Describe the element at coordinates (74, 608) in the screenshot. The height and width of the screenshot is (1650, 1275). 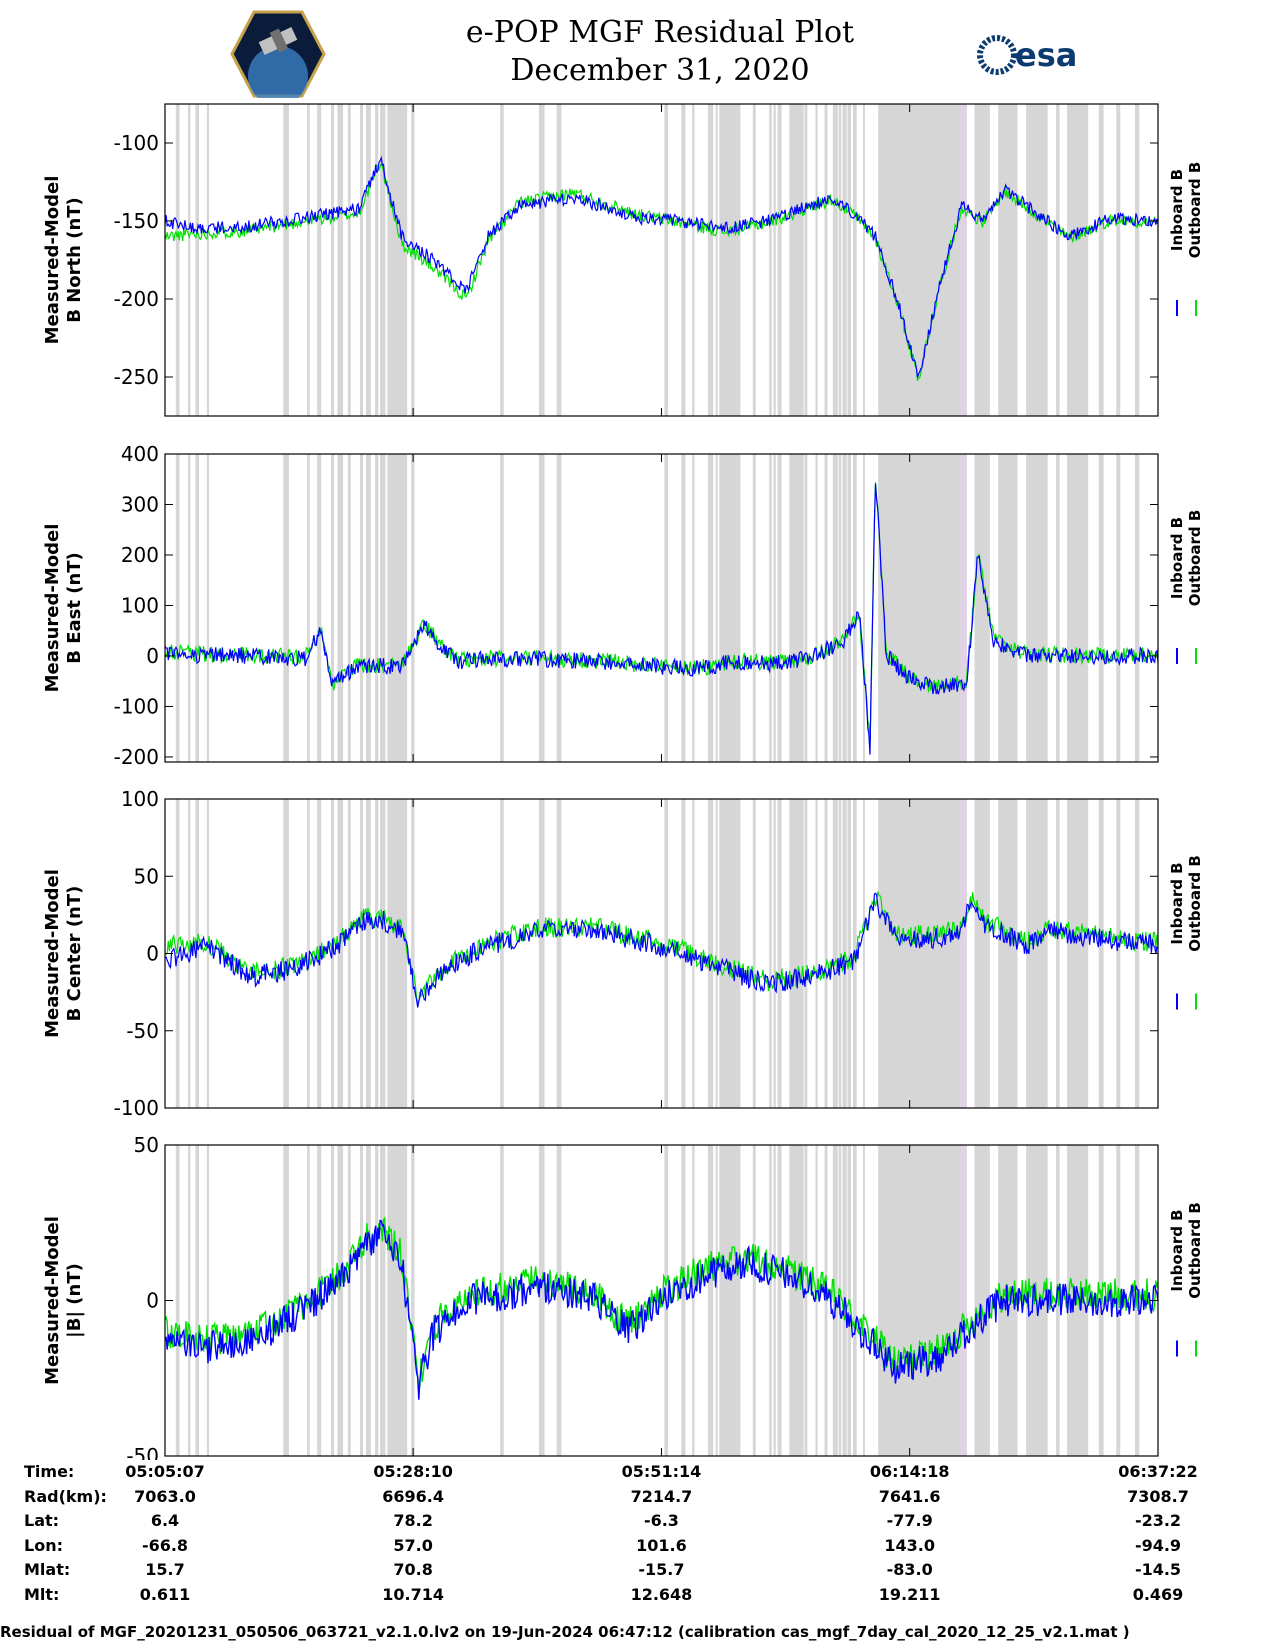
I see `y-axis-label-line2: B East (nT)` at that location.